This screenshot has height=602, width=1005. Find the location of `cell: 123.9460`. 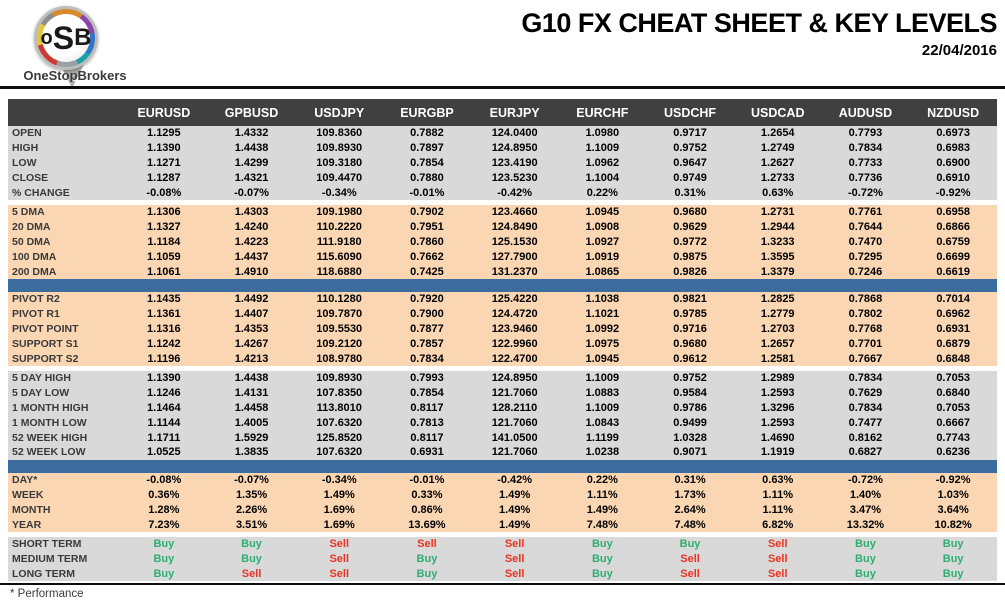

cell: 123.9460 is located at coordinates (514, 328).